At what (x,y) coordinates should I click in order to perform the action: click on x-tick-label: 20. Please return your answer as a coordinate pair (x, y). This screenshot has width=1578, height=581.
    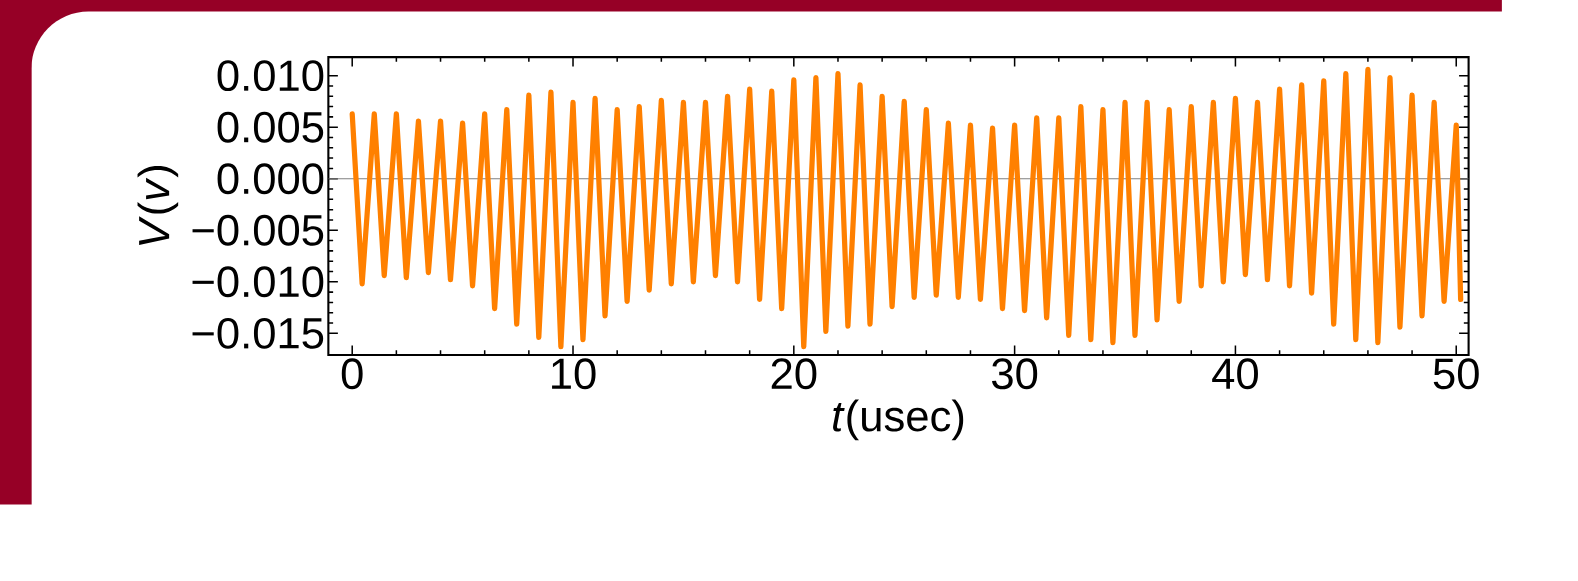
    Looking at the image, I should click on (794, 374).